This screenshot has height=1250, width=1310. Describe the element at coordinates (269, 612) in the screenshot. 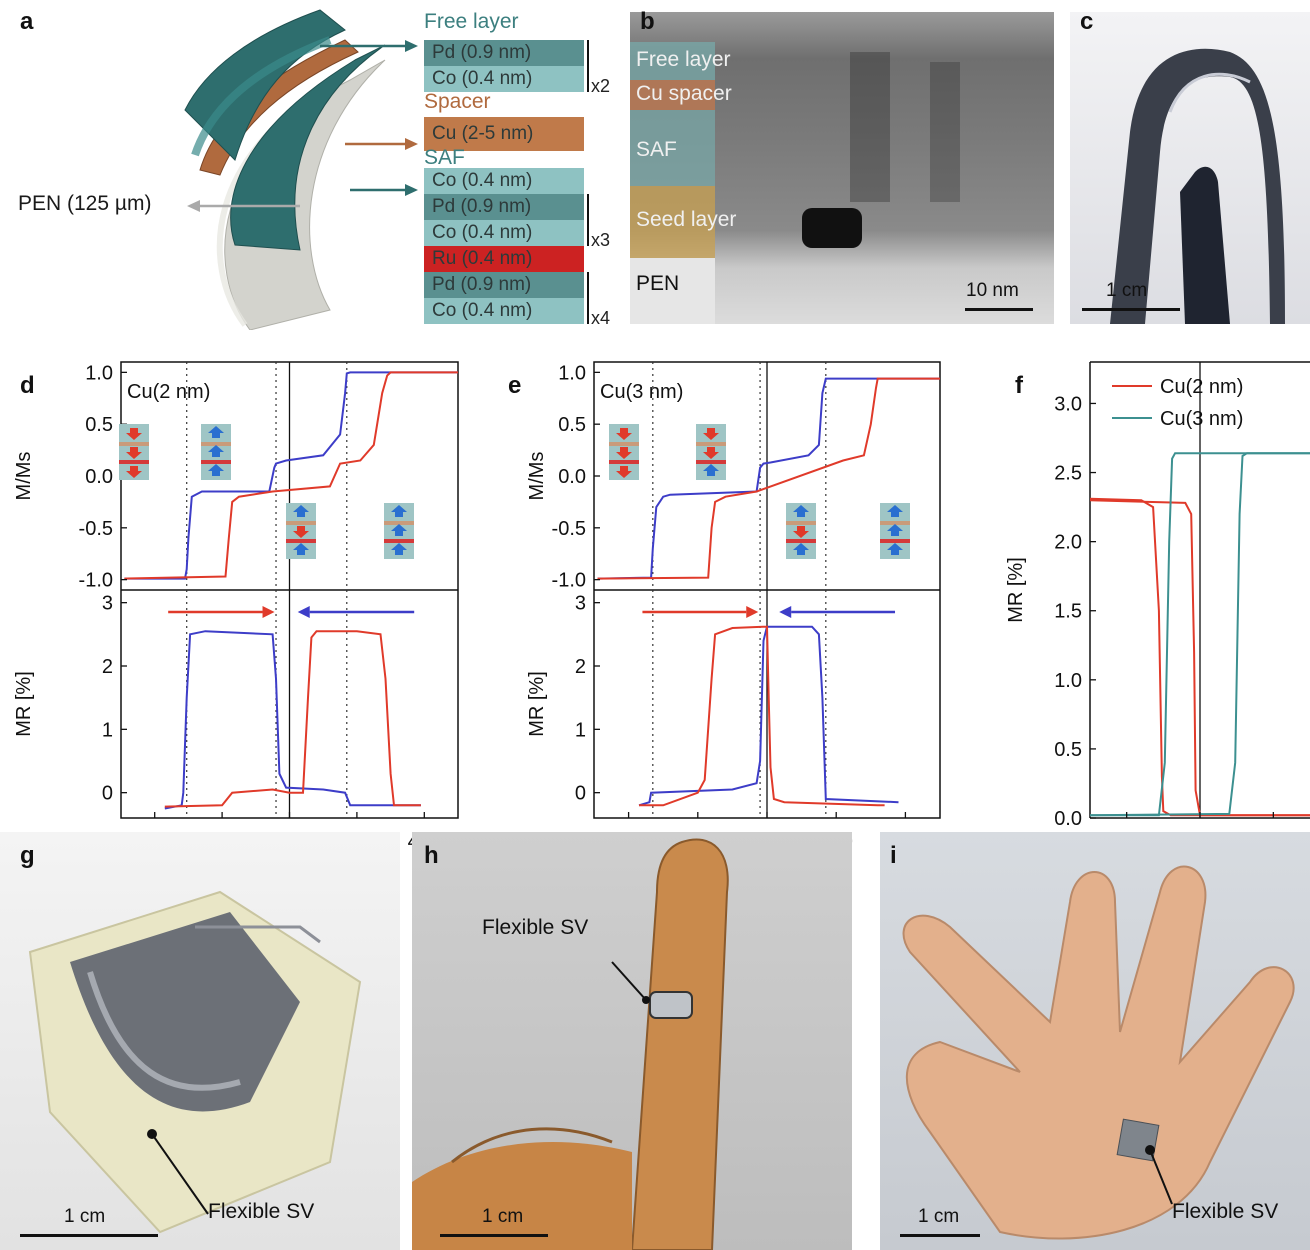

I see `d-sweep-up-arrow-head` at that location.